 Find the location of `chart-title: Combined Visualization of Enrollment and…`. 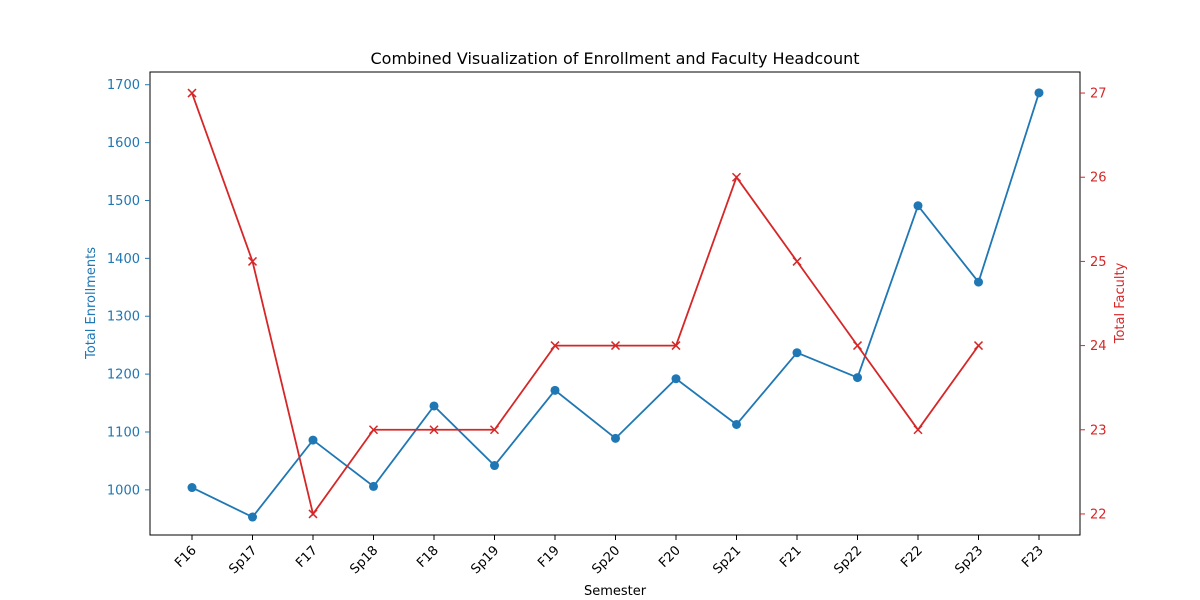

chart-title: Combined Visualization of Enrollment and… is located at coordinates (614, 58).